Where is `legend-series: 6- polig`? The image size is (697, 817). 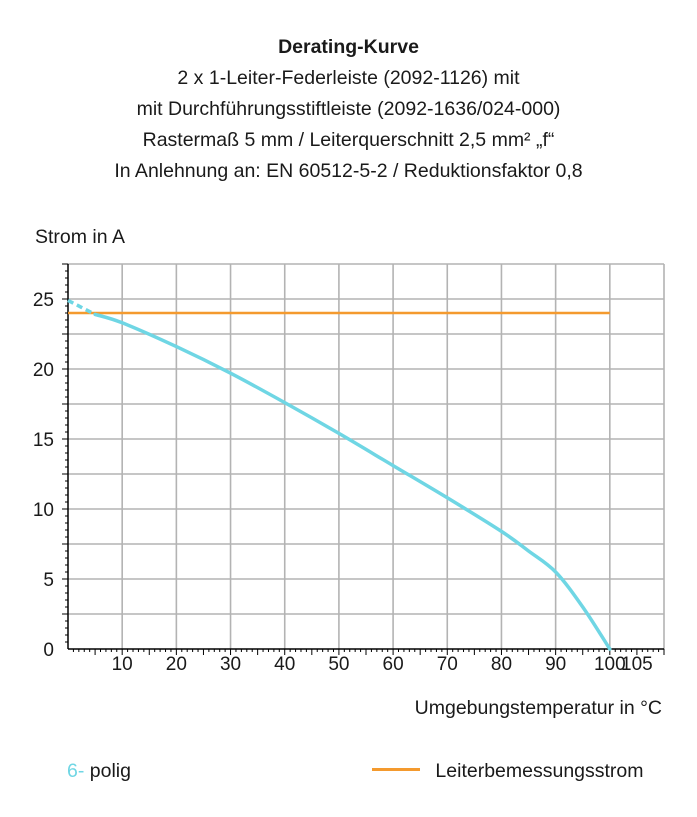
legend-series: 6- polig is located at coordinates (99, 771).